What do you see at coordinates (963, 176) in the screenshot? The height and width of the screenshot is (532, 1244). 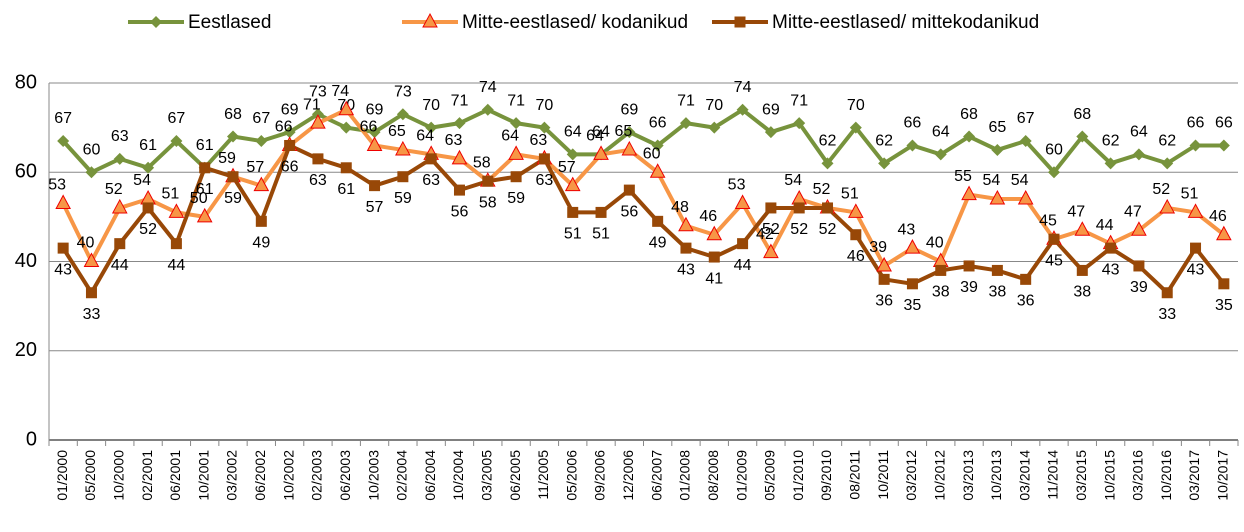 I see `data-label: 55` at bounding box center [963, 176].